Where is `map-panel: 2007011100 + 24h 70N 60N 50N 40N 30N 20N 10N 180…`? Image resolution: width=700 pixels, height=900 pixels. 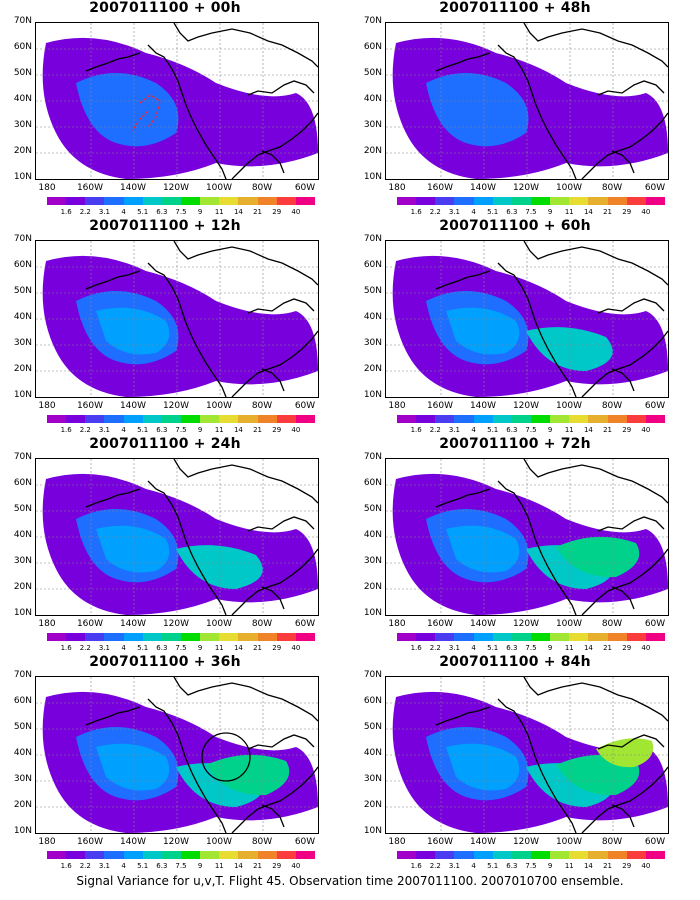
map-panel: 2007011100 + 24h 70N 60N 50N 40N 30N 20N 10N 180… is located at coordinates (165, 544).